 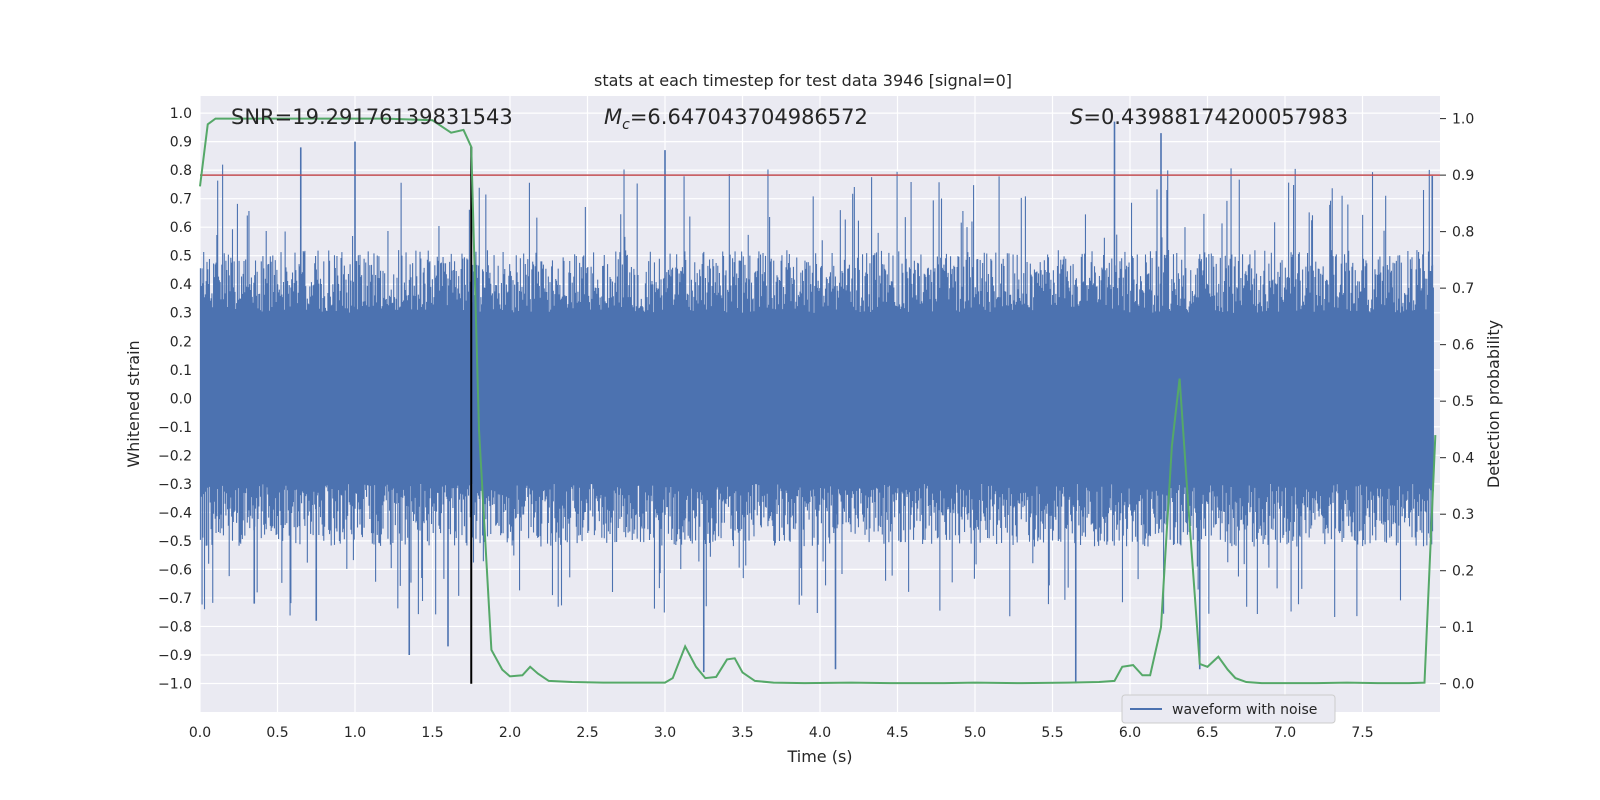 I want to click on left-y-tick-label: 0.6, so click(x=181, y=228).